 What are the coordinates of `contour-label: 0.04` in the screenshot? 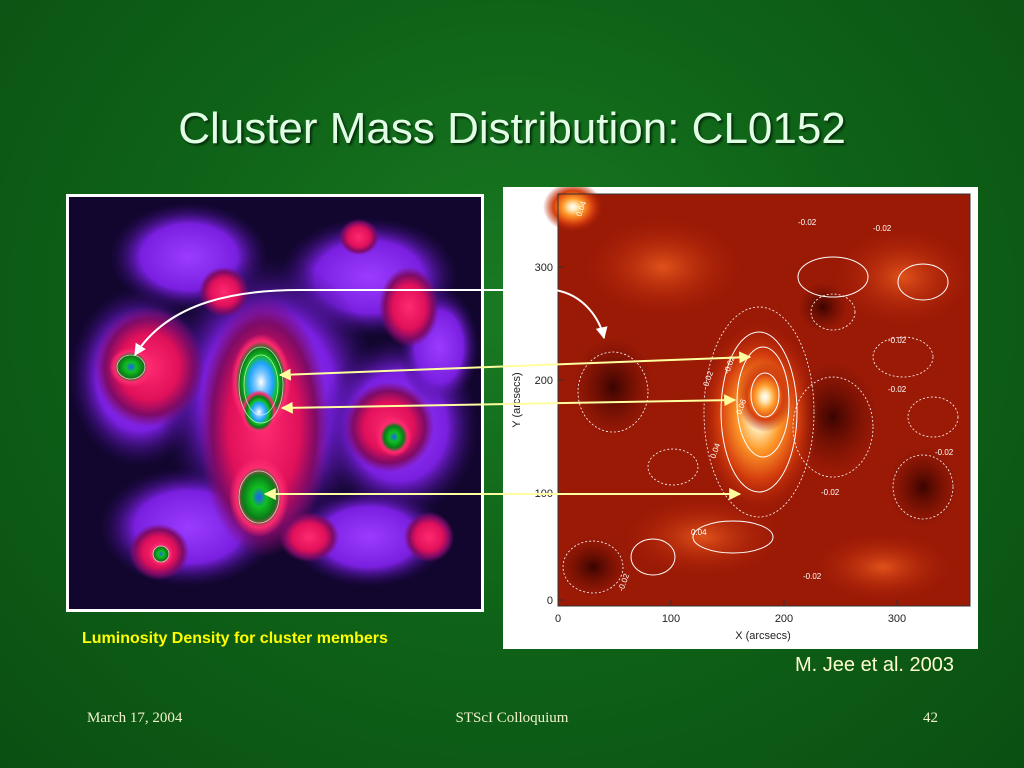 It's located at (699, 532).